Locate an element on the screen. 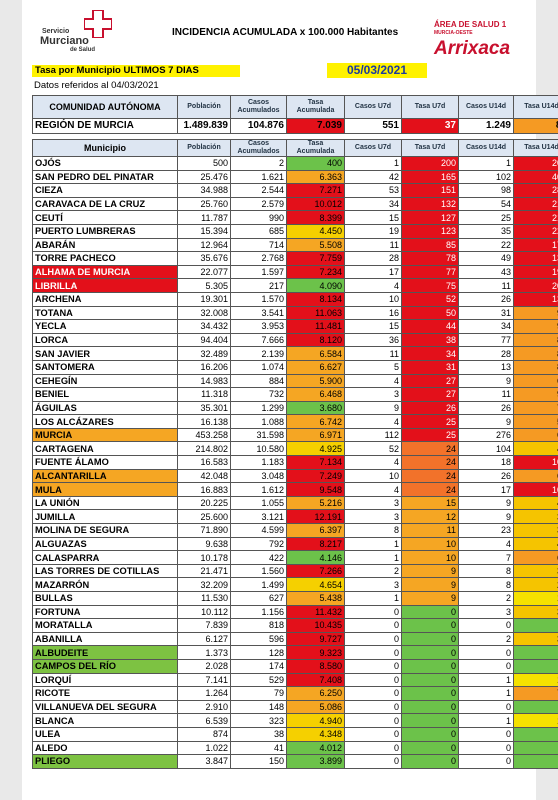 The image size is (558, 800). cell: 71.890 is located at coordinates (204, 530).